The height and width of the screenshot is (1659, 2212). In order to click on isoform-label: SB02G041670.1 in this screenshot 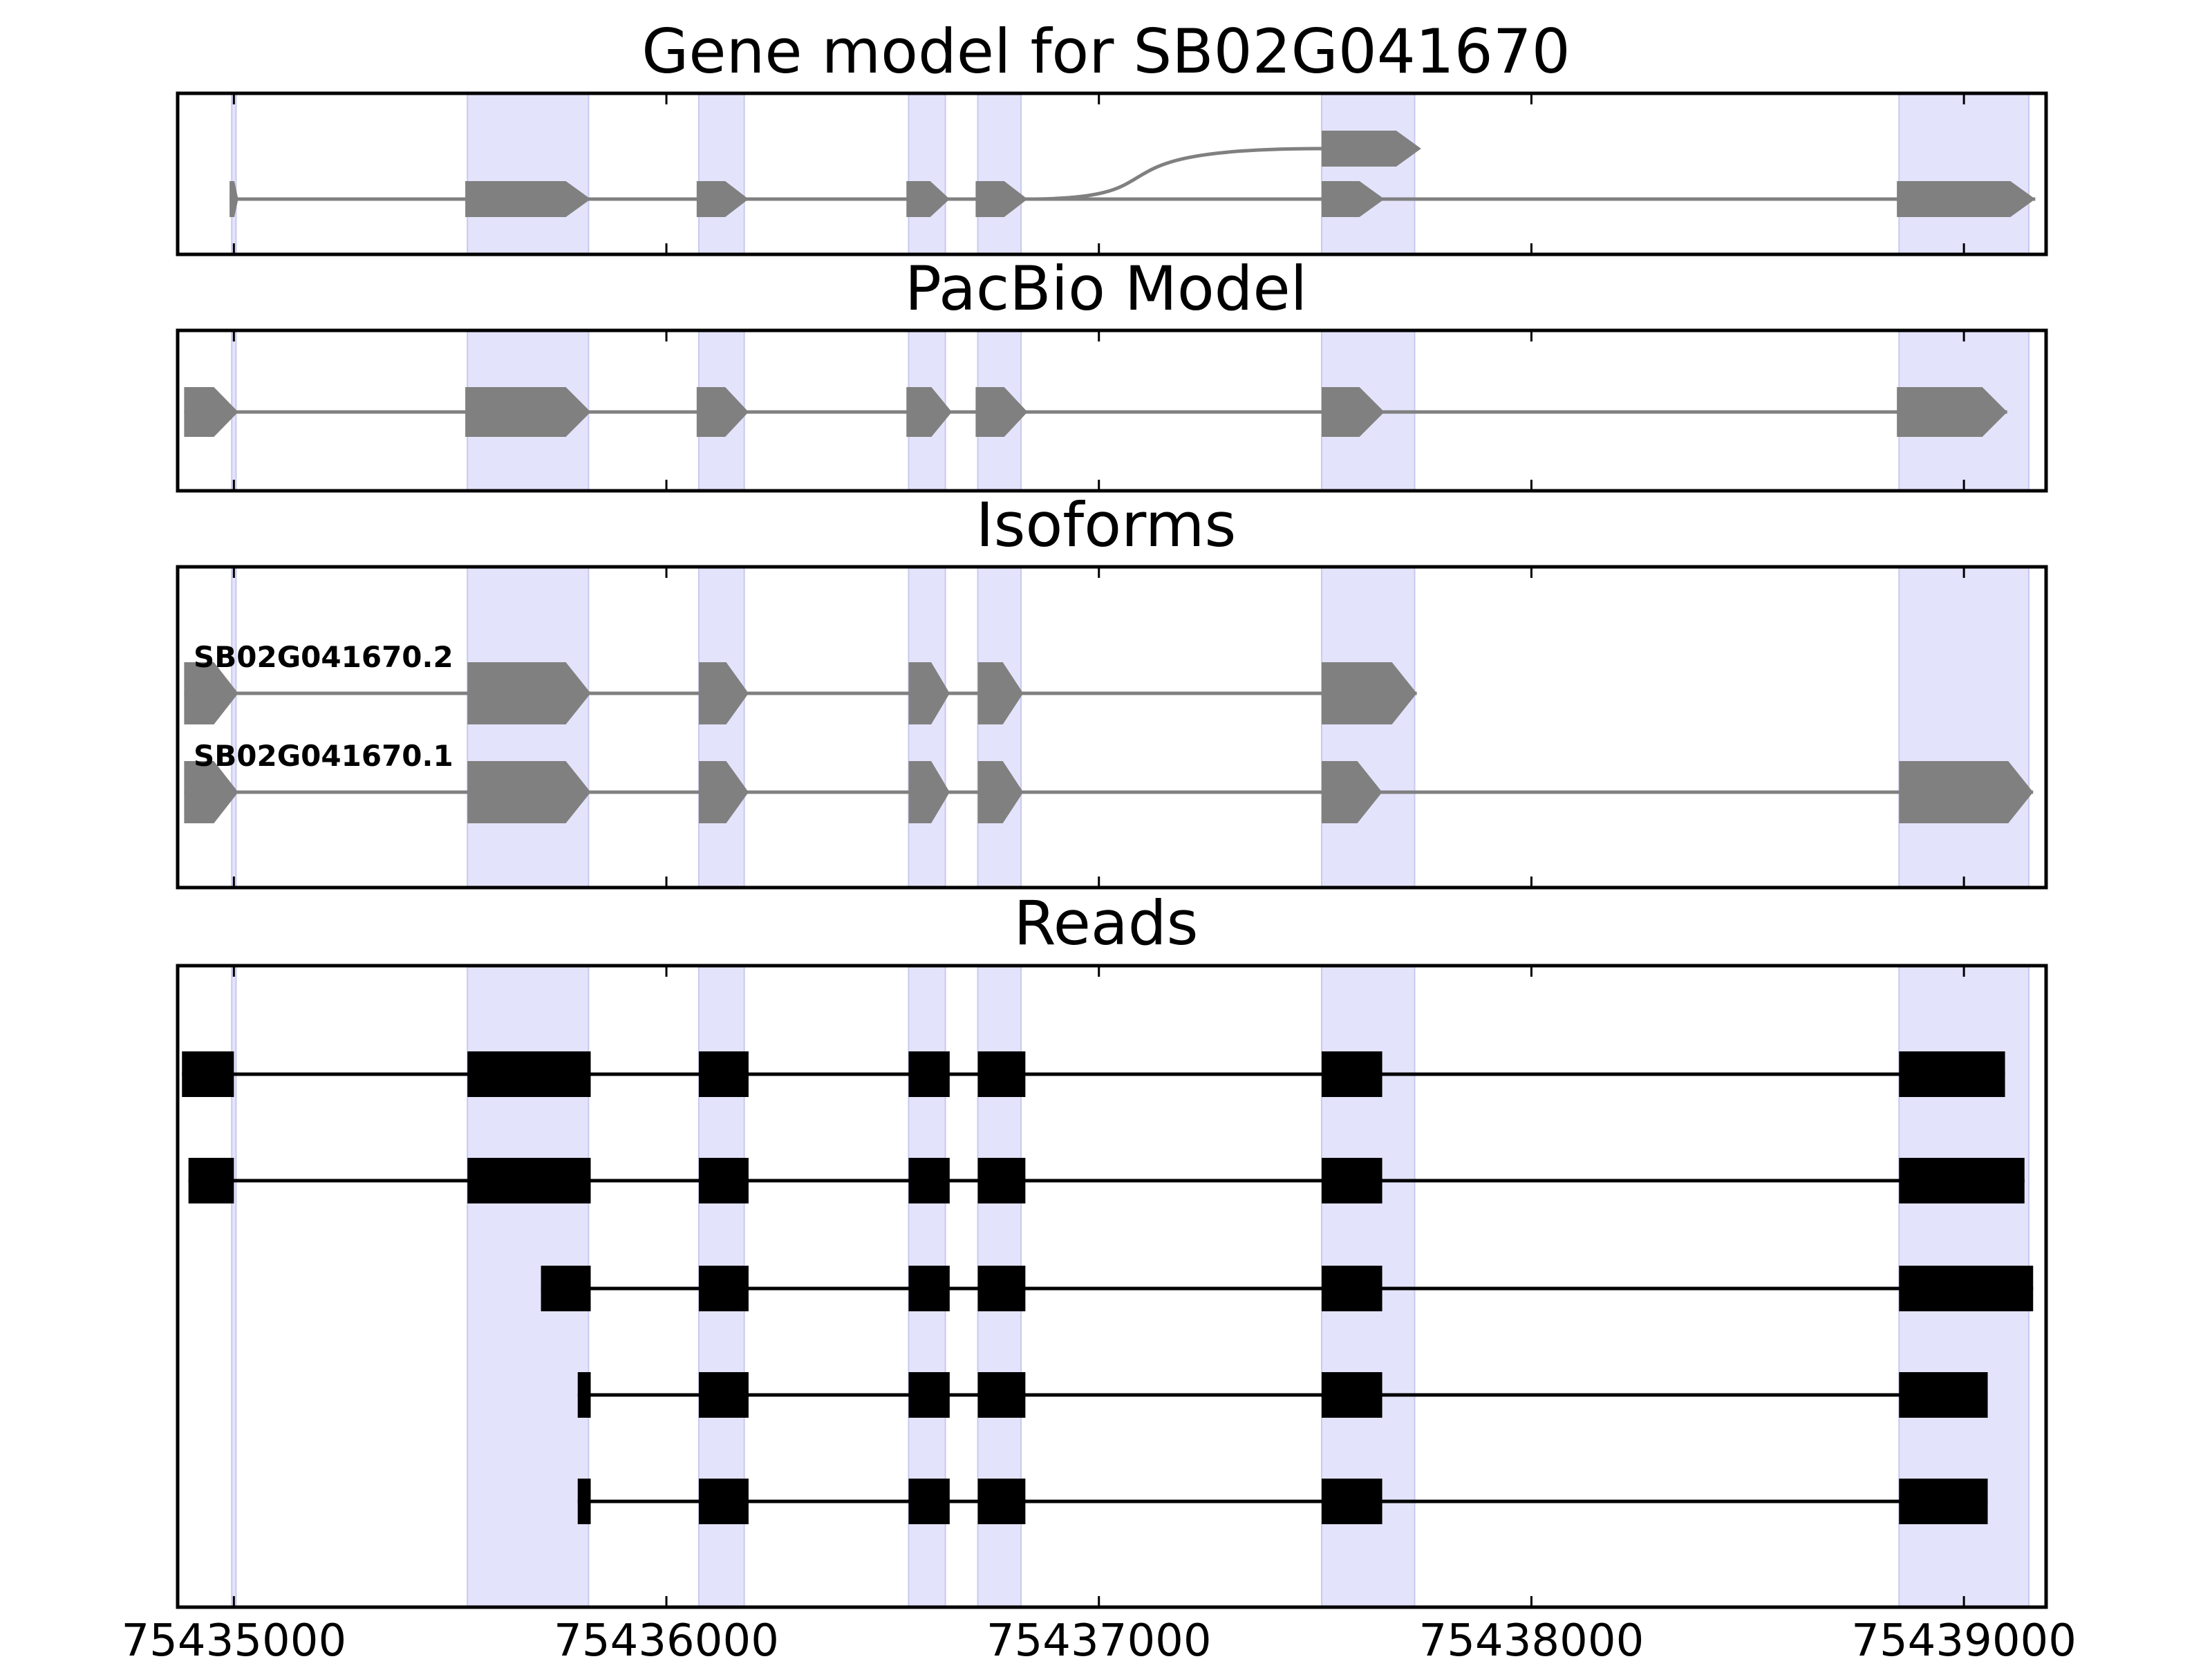, I will do `click(323, 756)`.